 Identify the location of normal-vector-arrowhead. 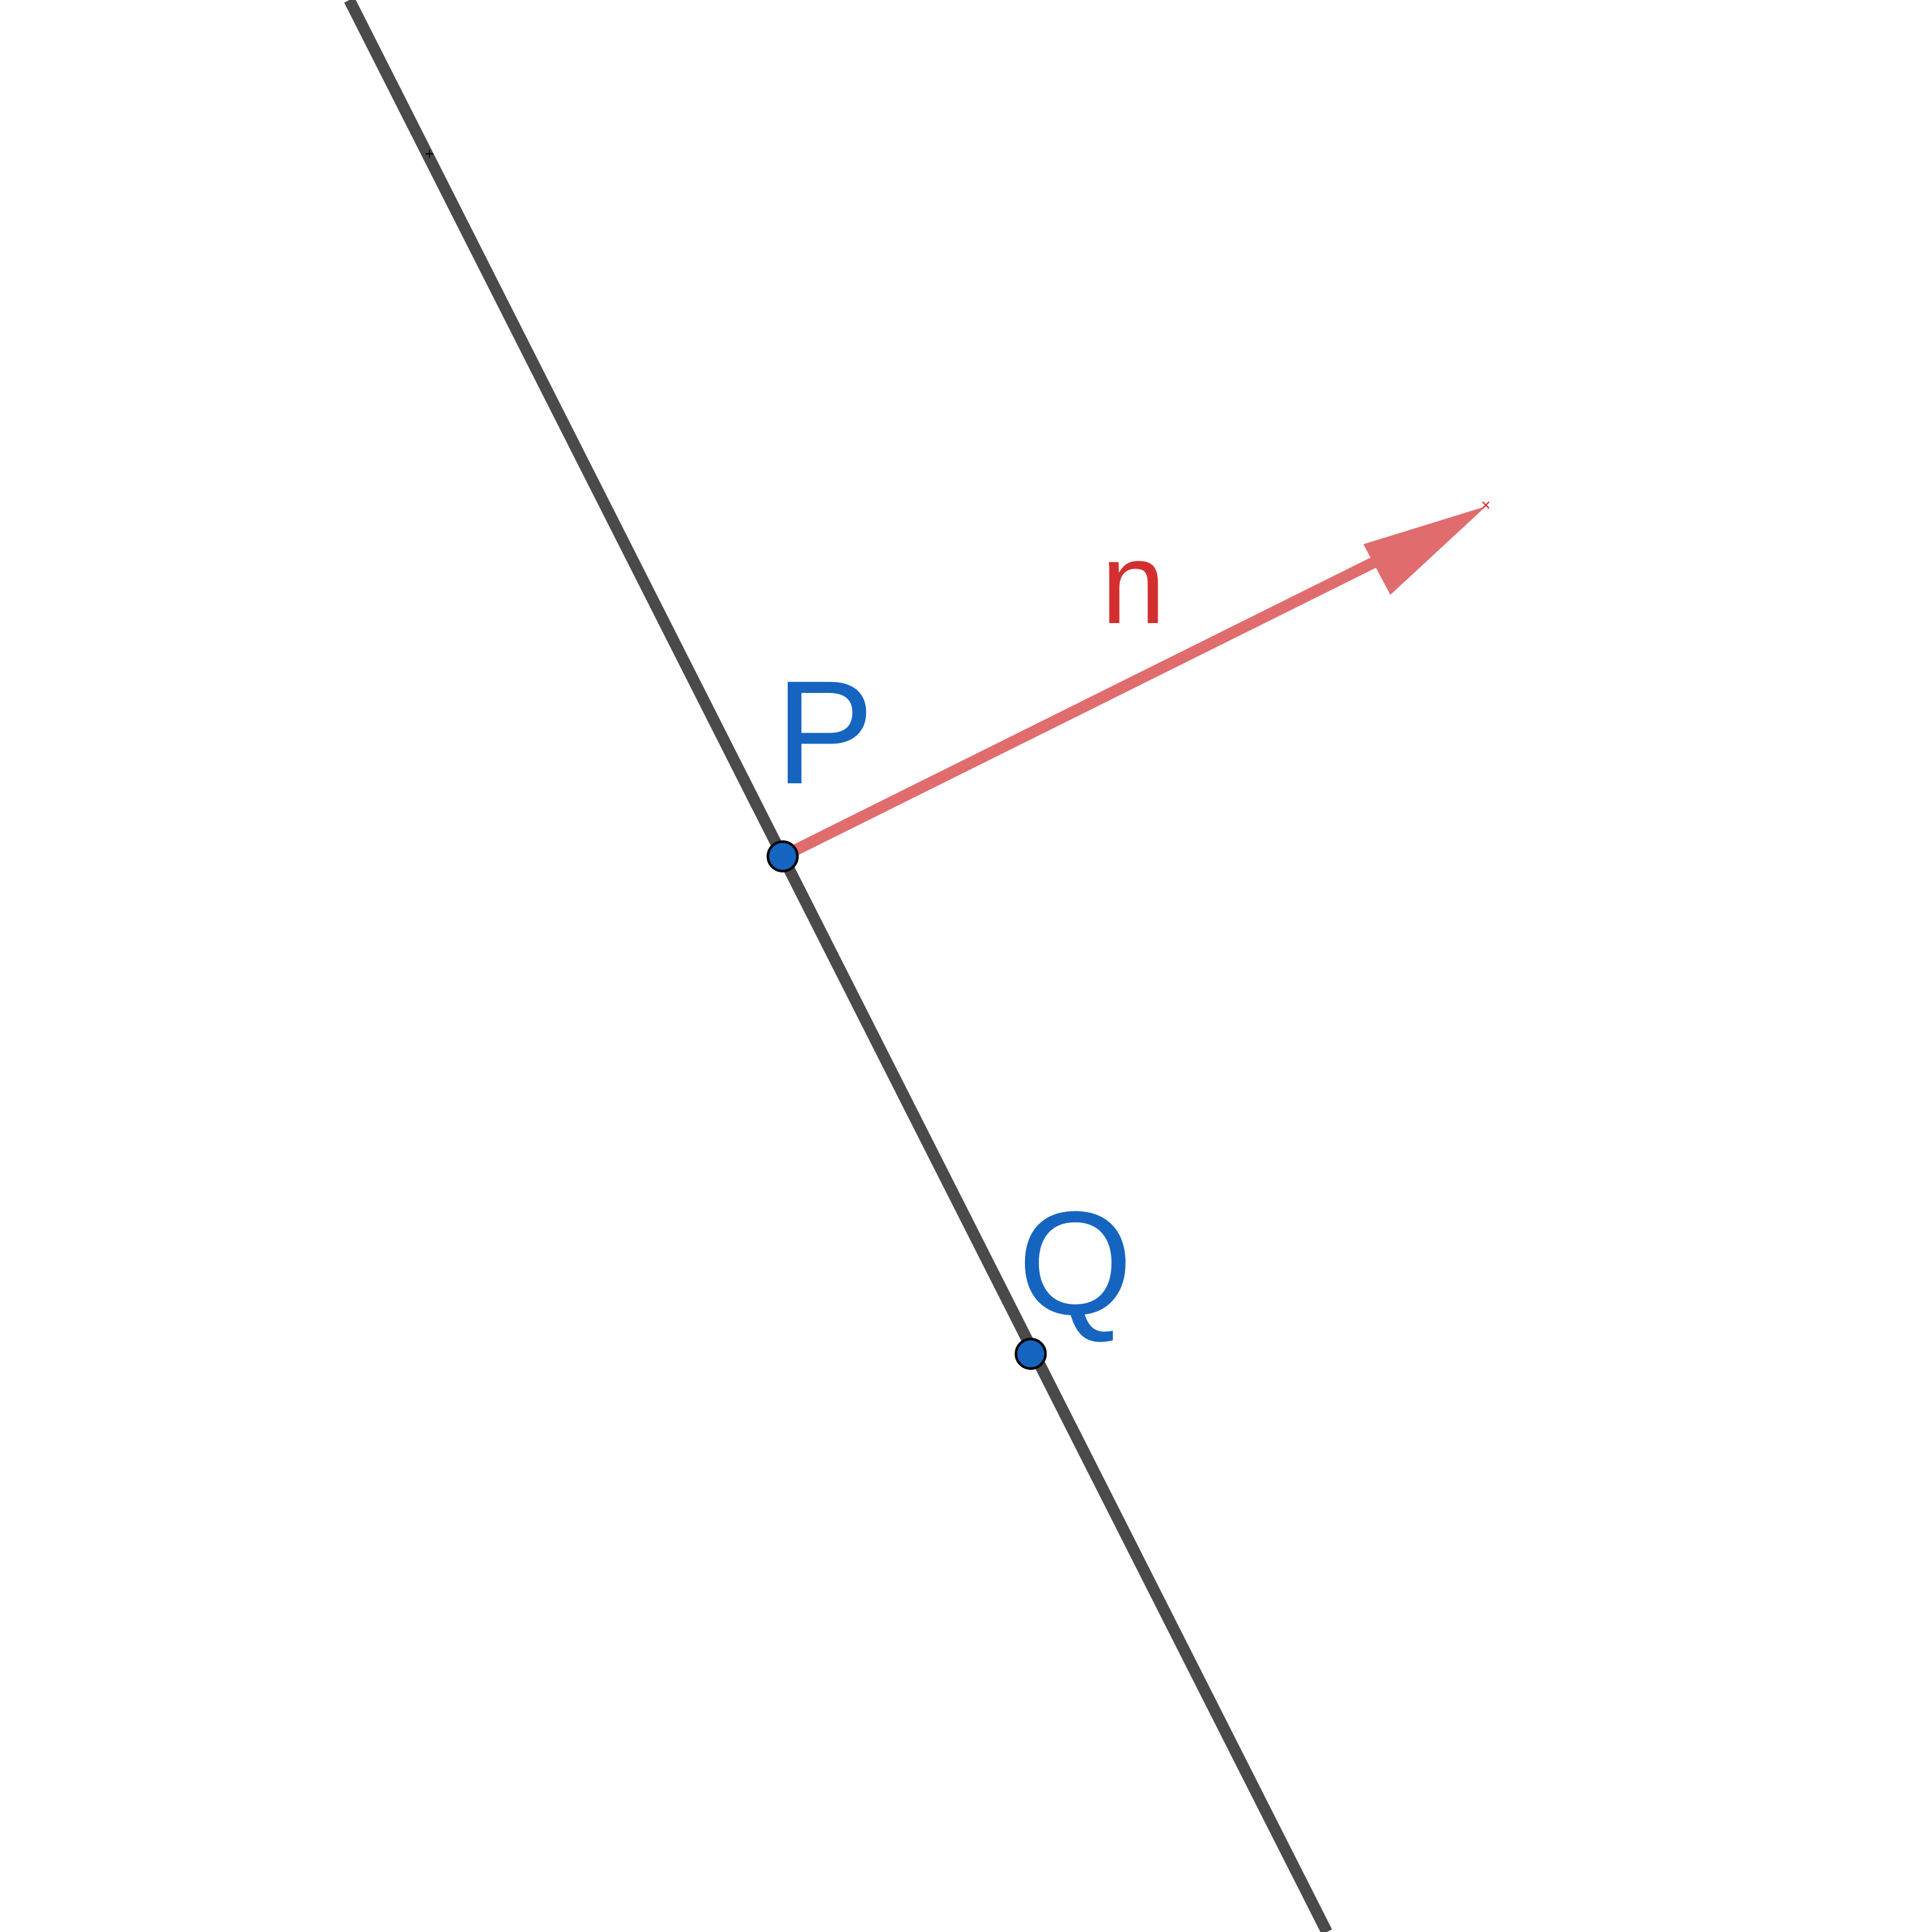
(1424, 550).